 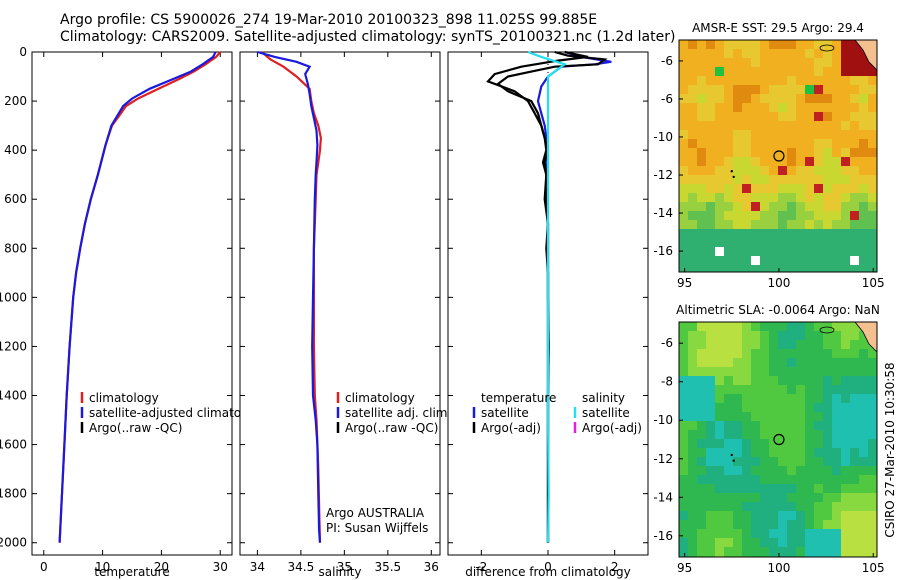 I want to click on depth-tick-label: 400, so click(x=15, y=150).